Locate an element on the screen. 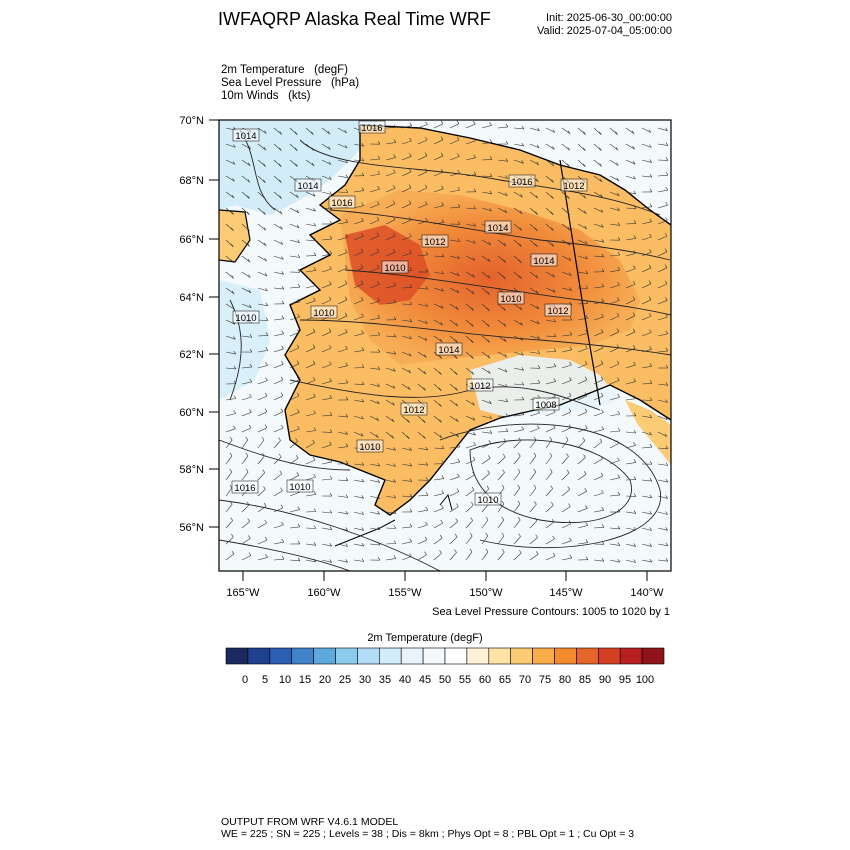 Image resolution: width=850 pixels, height=850 pixels. pressure-label: 1014 is located at coordinates (448, 350).